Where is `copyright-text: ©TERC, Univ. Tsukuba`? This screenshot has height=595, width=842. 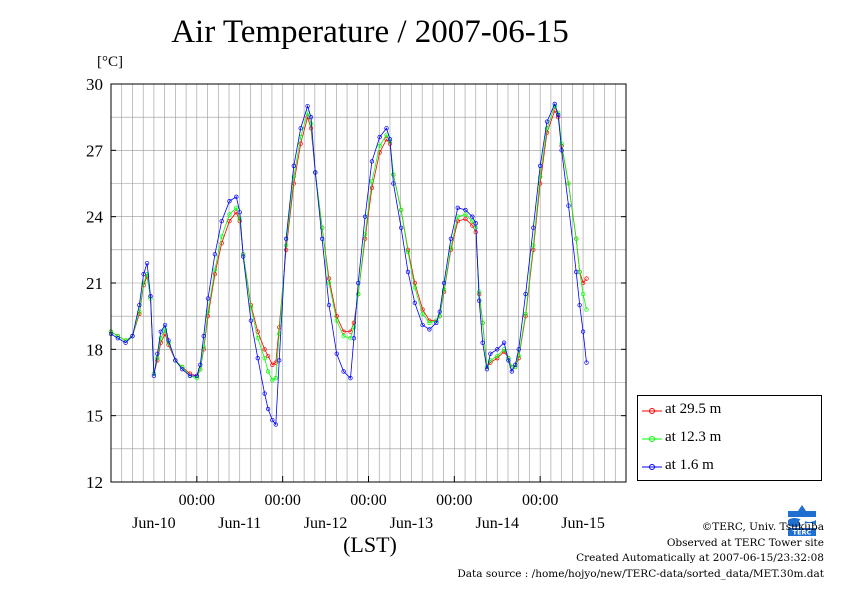 copyright-text: ©TERC, Univ. Tsukuba is located at coordinates (762, 527).